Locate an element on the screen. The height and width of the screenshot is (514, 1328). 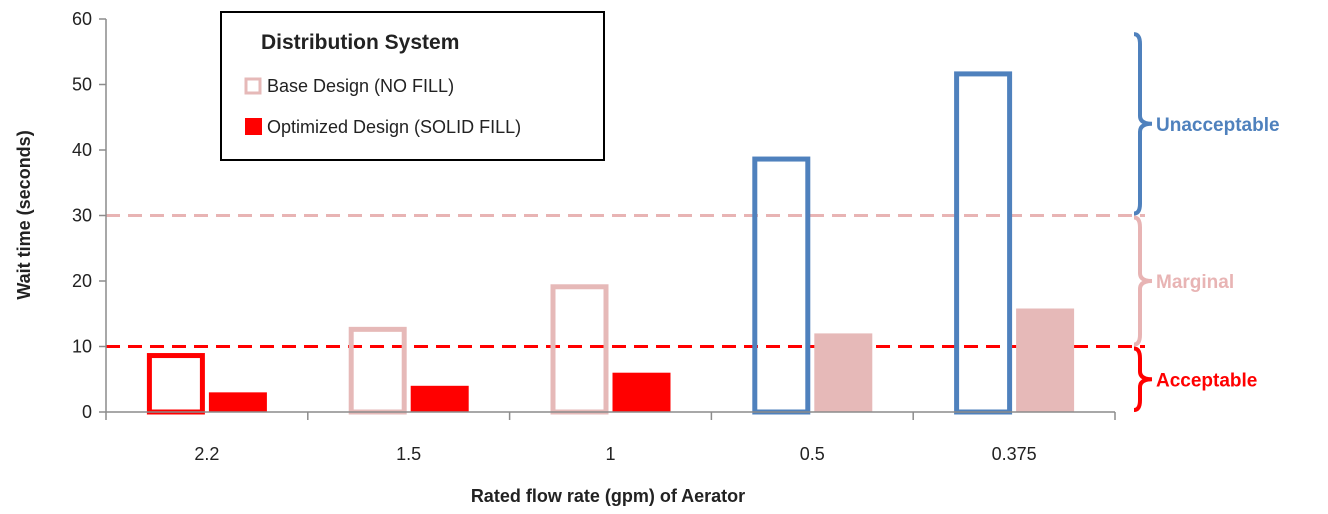
zone-label-marginal: Marginal is located at coordinates (1195, 282).